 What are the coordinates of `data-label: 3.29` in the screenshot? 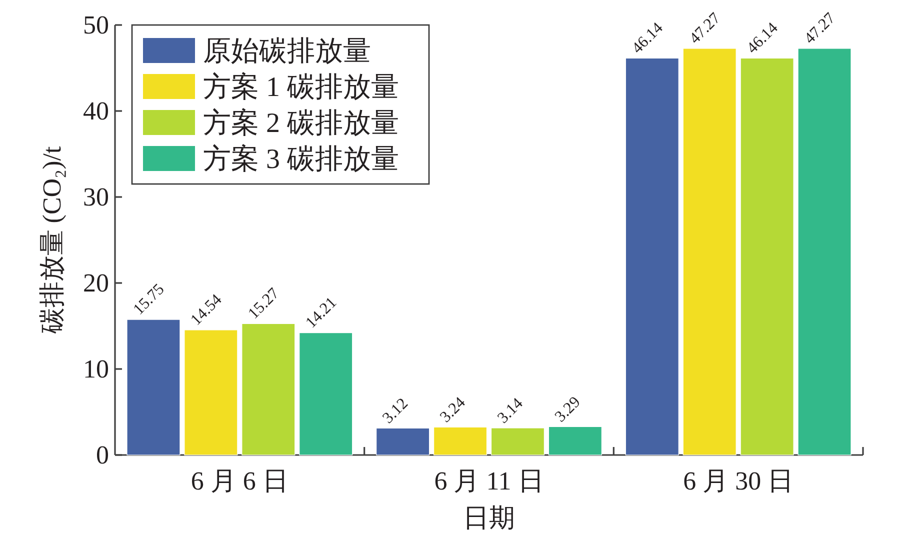 It's located at (568, 410).